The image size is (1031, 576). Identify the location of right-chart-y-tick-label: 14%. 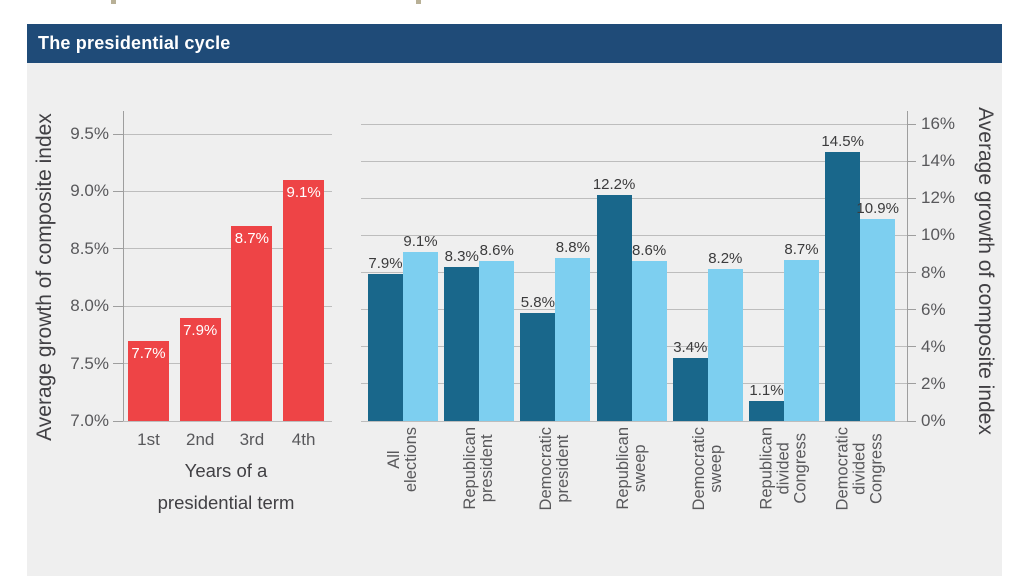
(938, 161).